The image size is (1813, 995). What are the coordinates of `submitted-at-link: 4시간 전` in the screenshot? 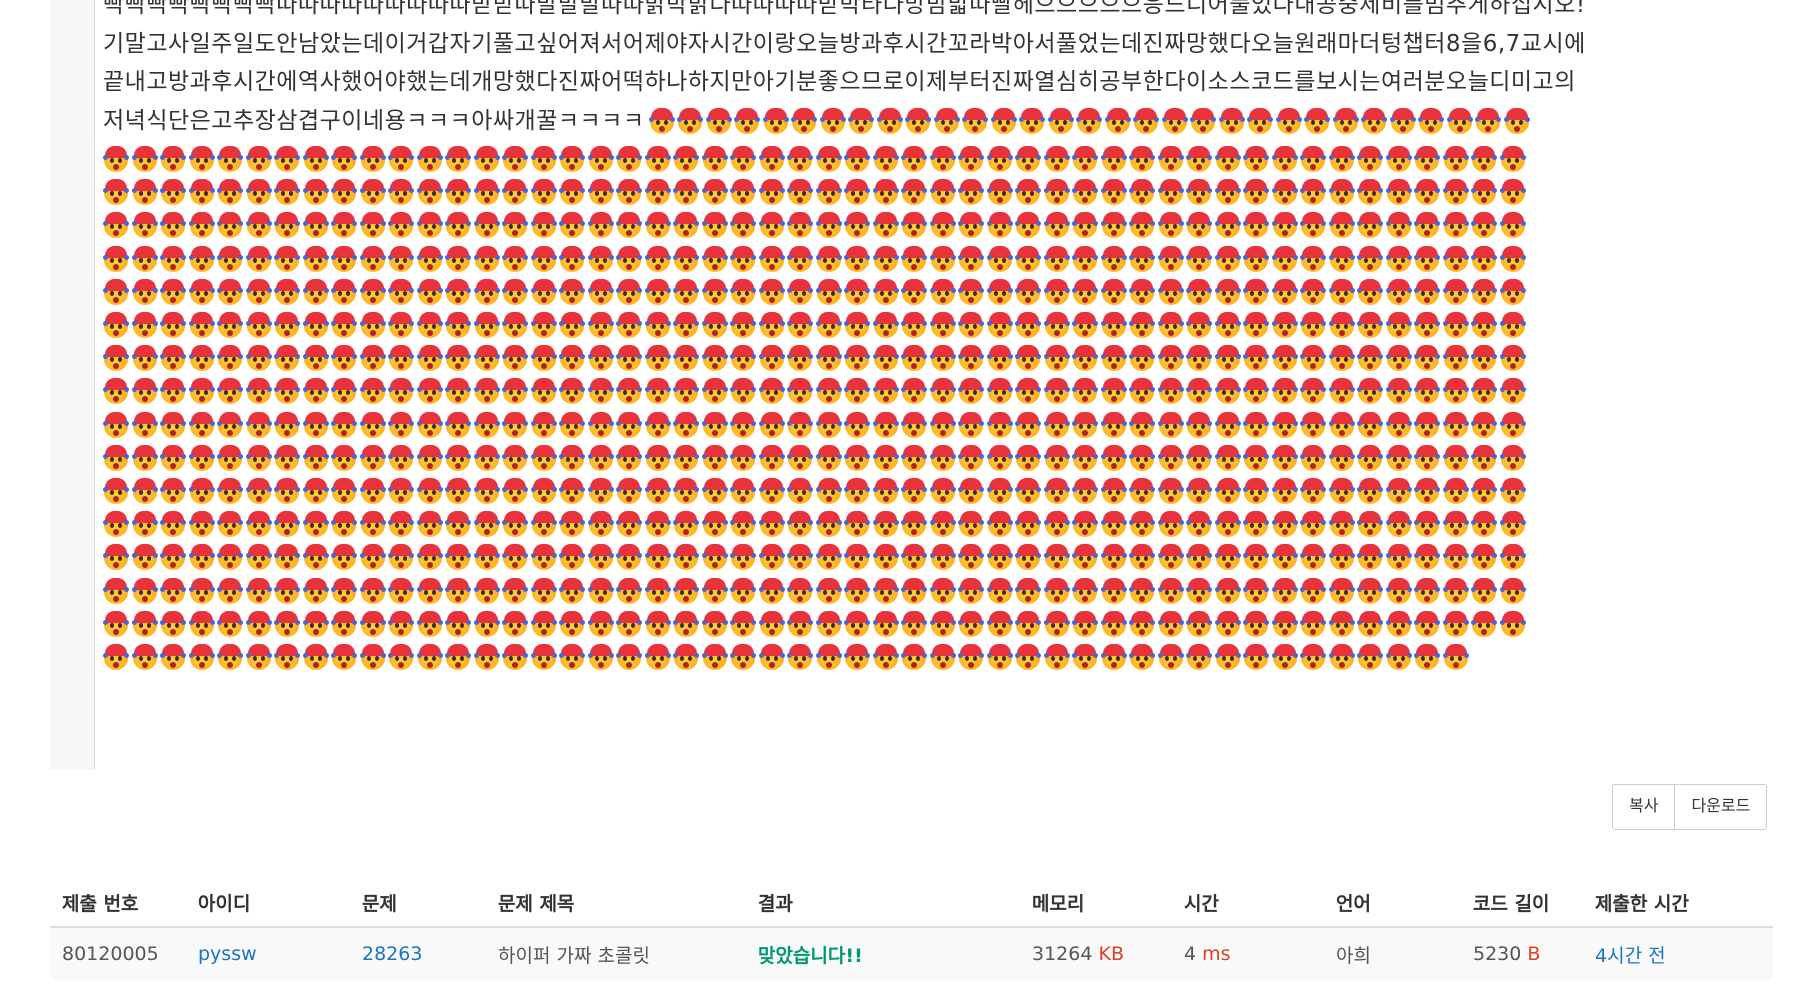 It's located at (1630, 956).